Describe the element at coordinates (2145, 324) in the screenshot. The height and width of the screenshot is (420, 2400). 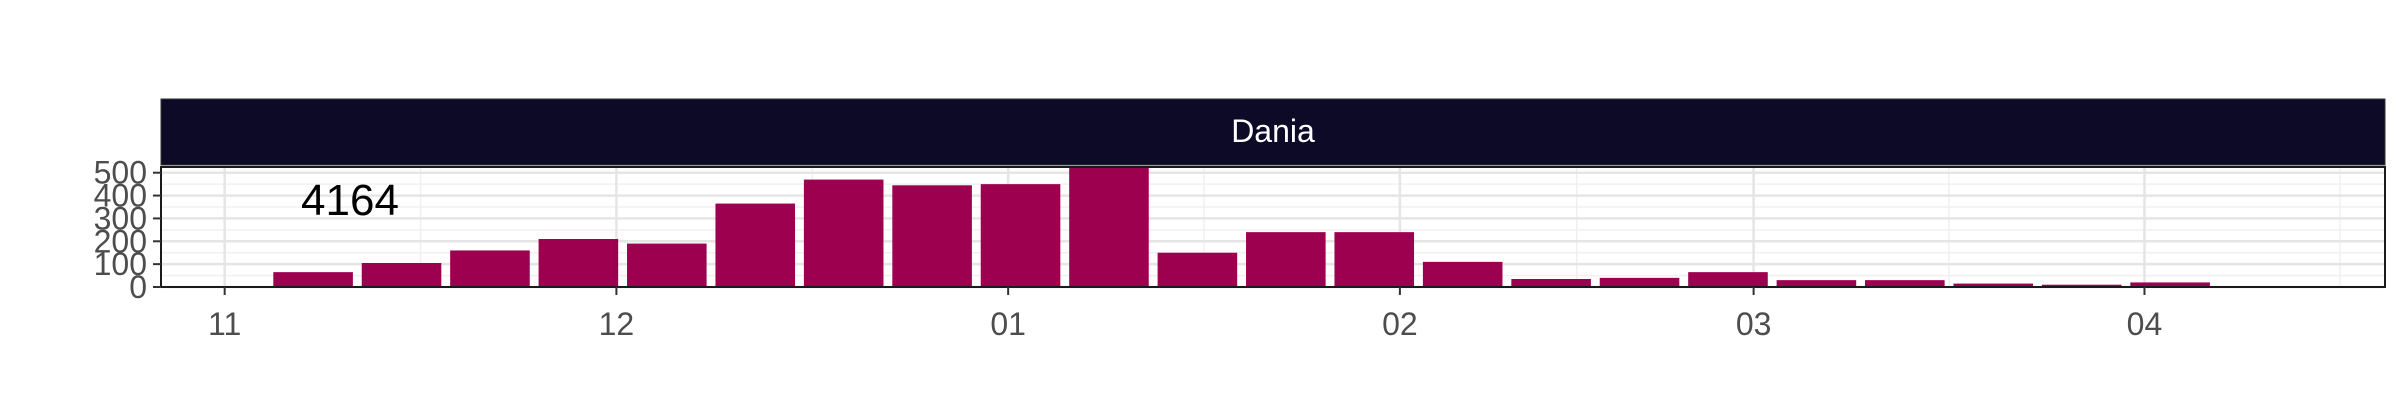
I see `x-tick-label: 04` at that location.